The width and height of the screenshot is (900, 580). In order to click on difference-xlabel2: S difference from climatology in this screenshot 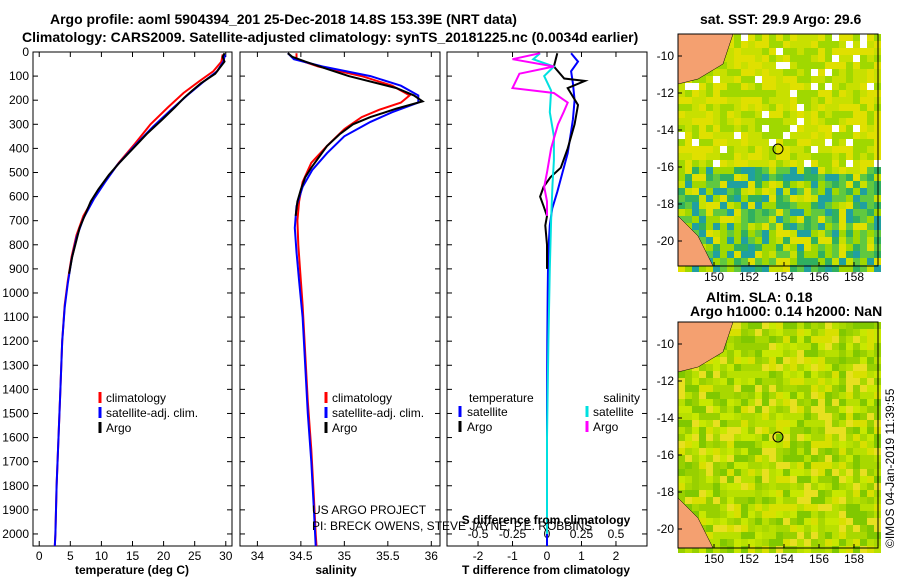, I will do `click(546, 520)`.